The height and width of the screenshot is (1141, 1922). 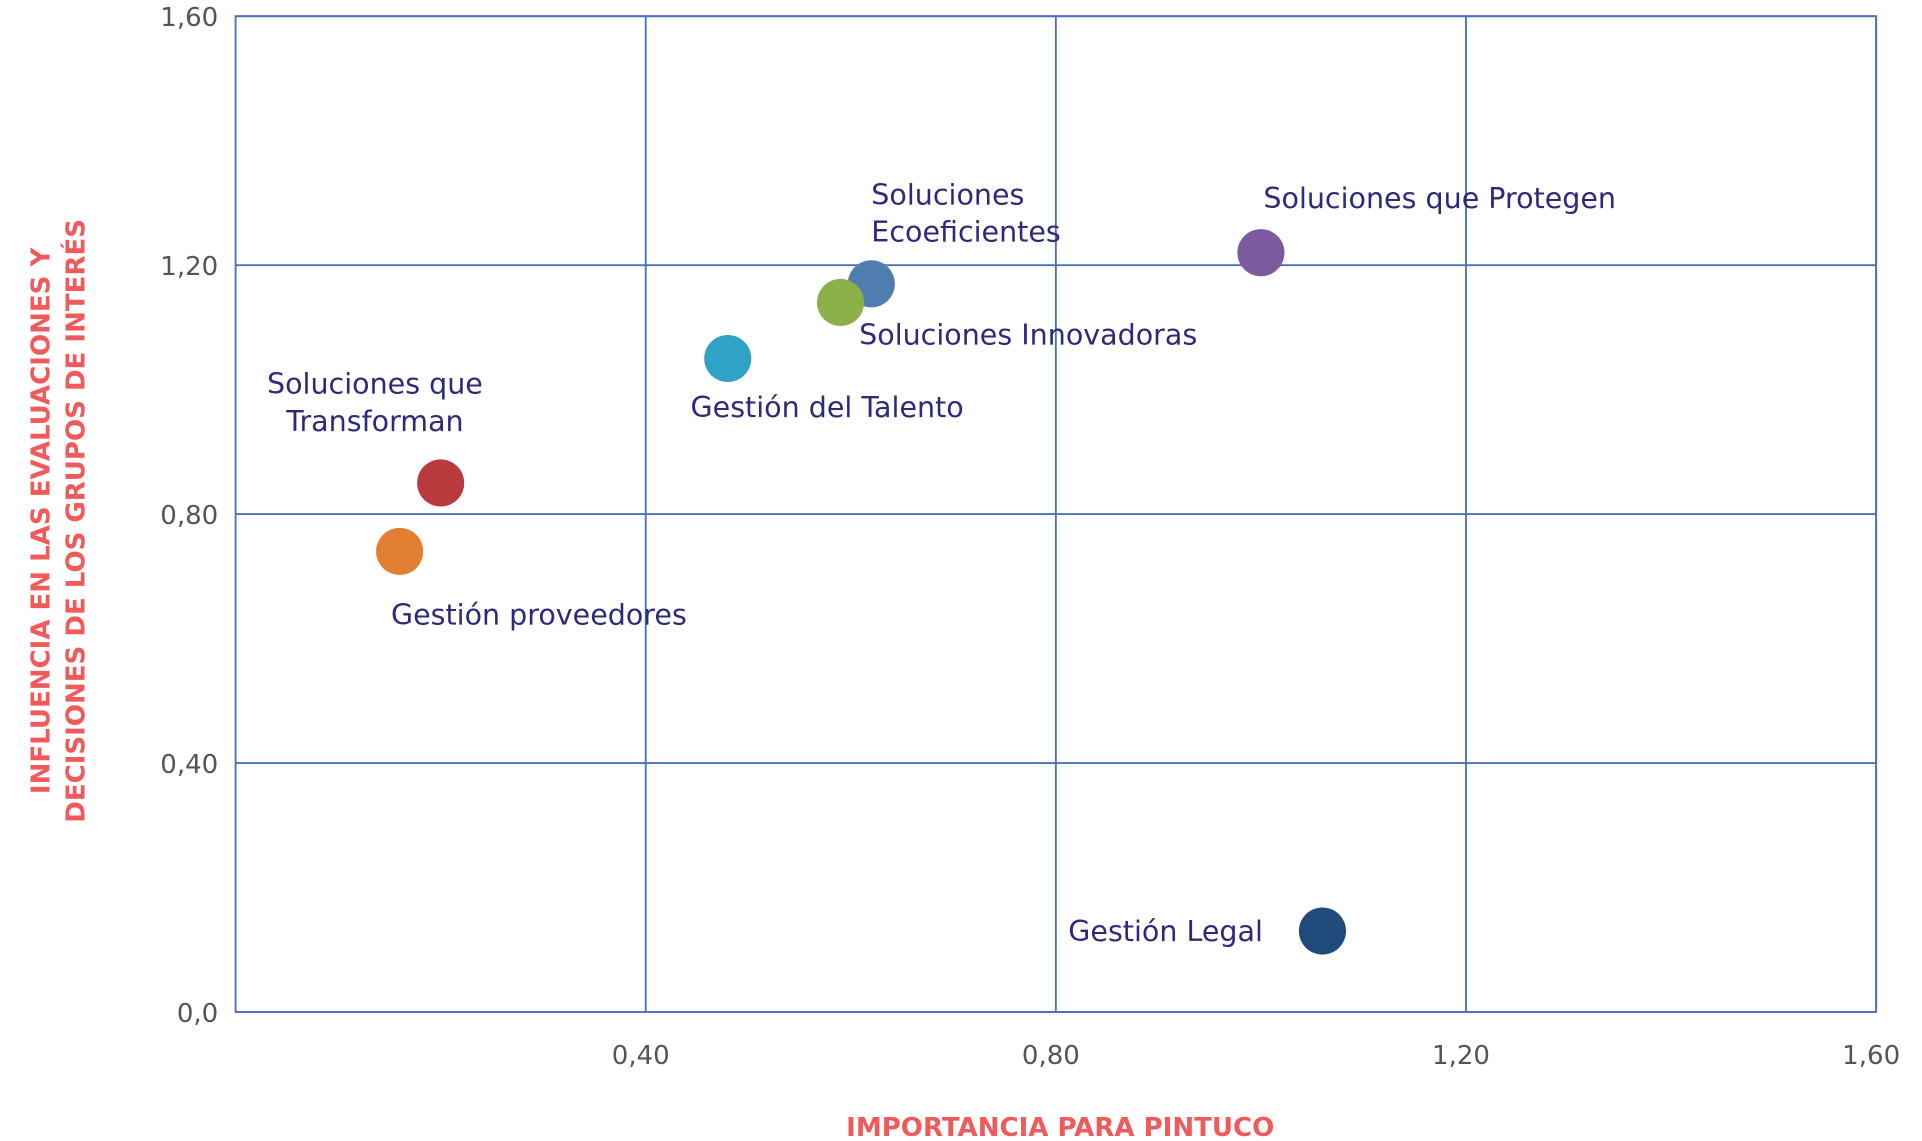 What do you see at coordinates (947, 194) in the screenshot?
I see `point-label: Soluciones` at bounding box center [947, 194].